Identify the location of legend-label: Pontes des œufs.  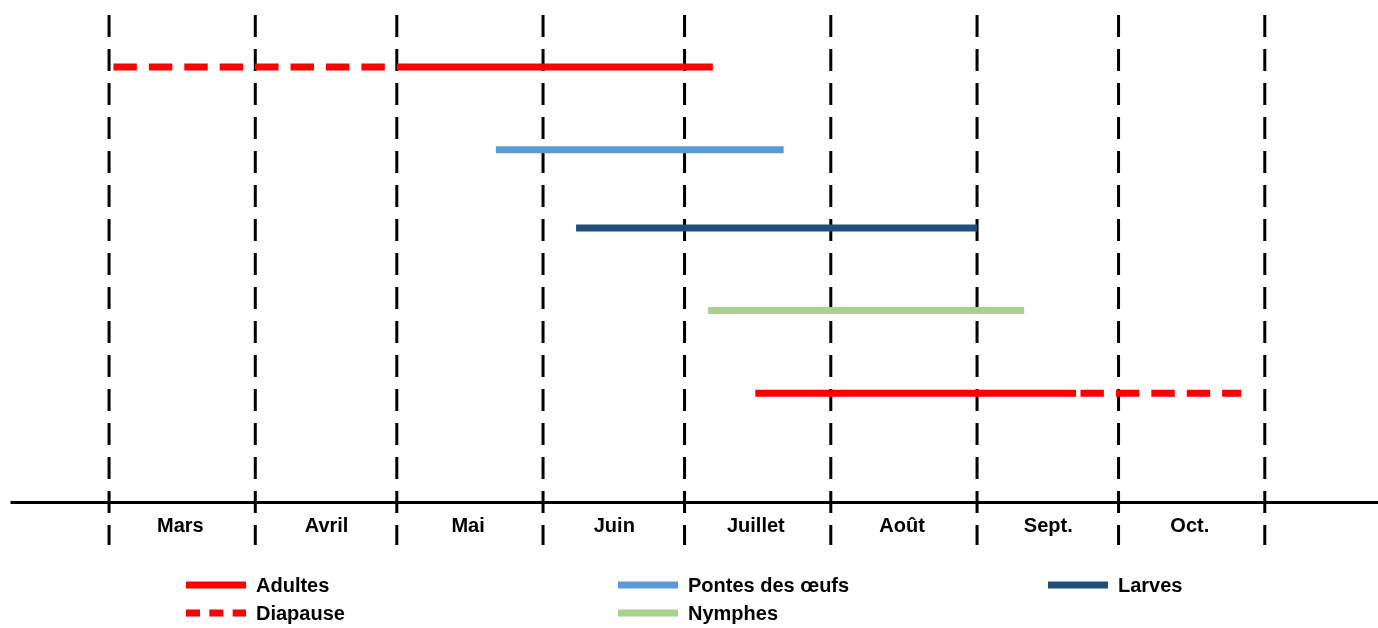
(769, 585).